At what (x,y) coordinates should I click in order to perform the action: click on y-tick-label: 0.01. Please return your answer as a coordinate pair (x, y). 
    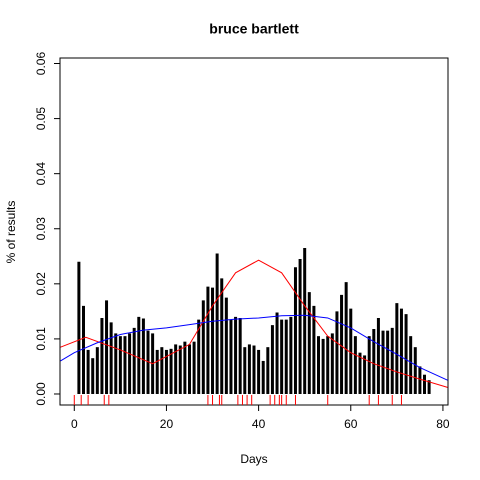
    Looking at the image, I should click on (41, 339).